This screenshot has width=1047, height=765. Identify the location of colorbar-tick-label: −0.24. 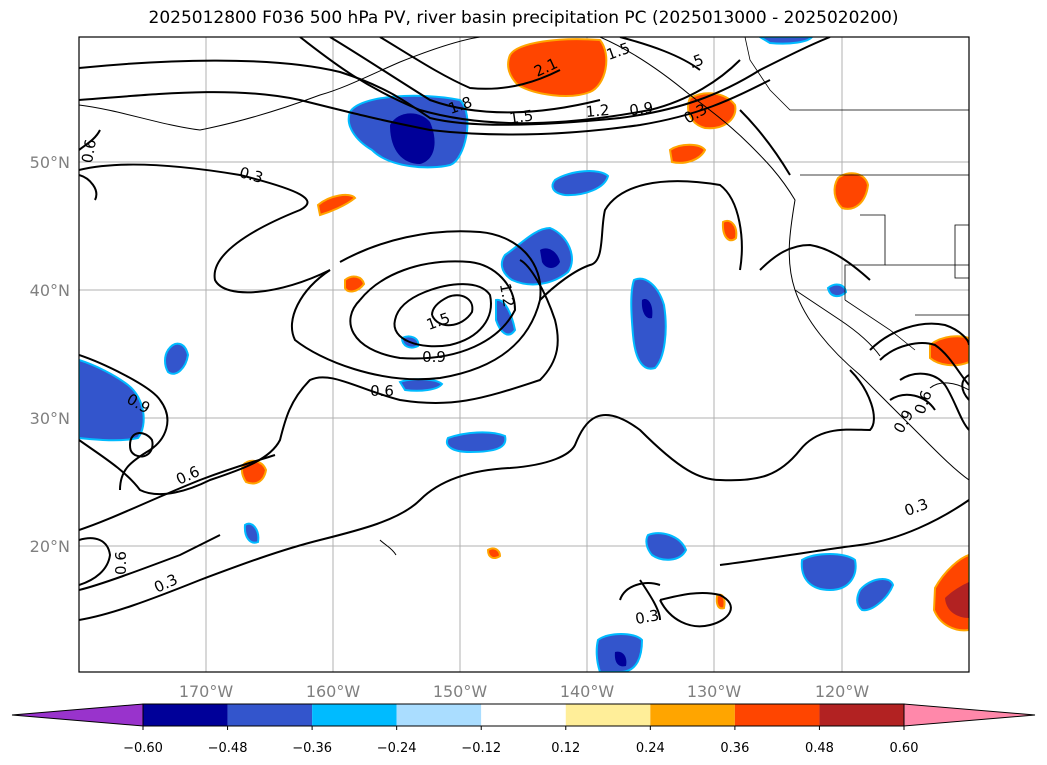
(397, 748).